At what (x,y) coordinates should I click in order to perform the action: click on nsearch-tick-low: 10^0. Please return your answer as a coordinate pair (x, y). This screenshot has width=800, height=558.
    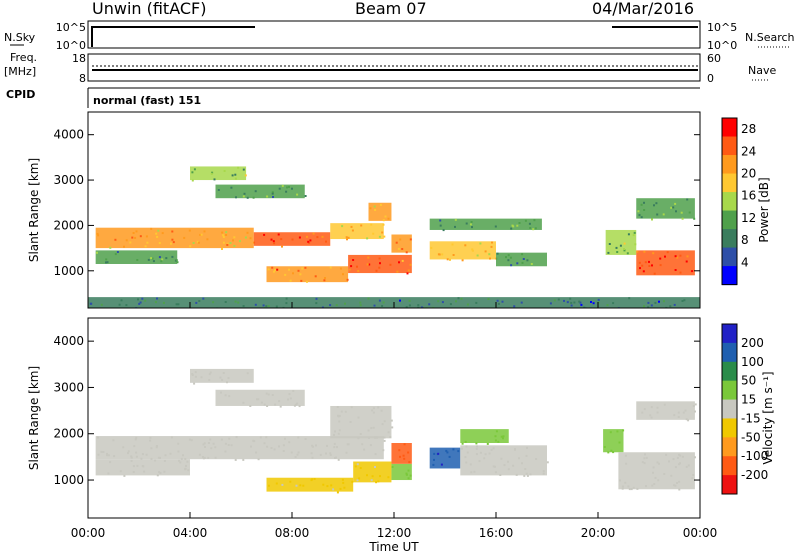
    Looking at the image, I should click on (722, 45).